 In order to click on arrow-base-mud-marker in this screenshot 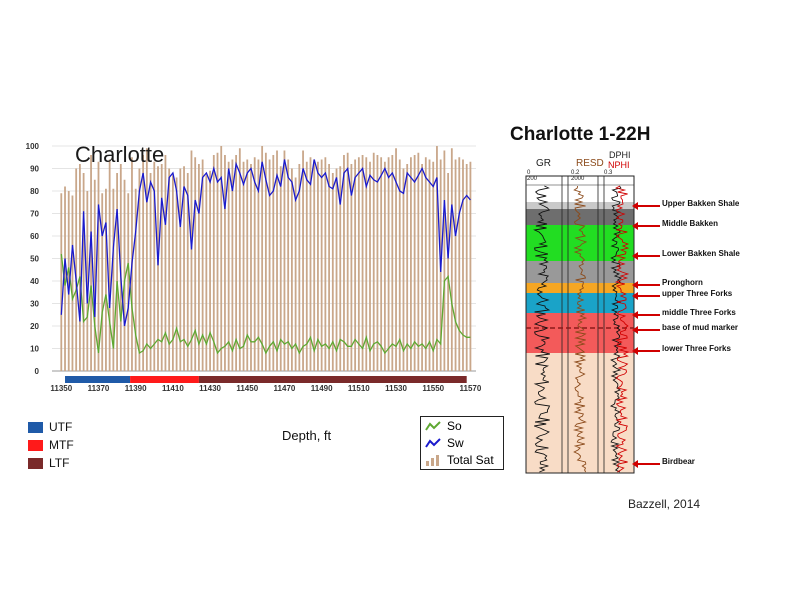, I will do `click(646, 330)`.